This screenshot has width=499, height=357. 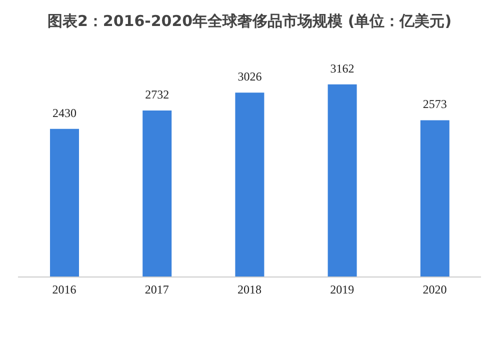 I want to click on x-tick-label: 2019, so click(x=342, y=289).